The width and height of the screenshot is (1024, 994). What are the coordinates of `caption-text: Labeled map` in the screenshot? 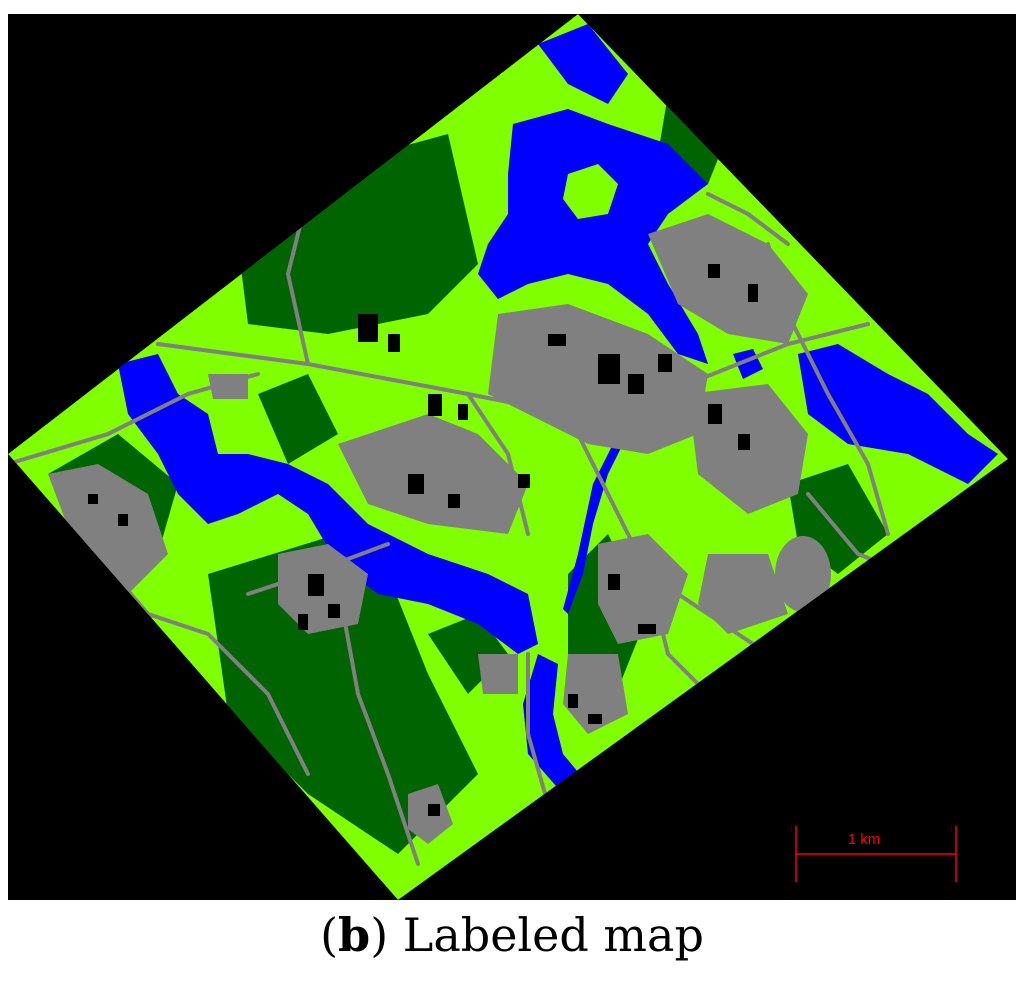 It's located at (553, 935).